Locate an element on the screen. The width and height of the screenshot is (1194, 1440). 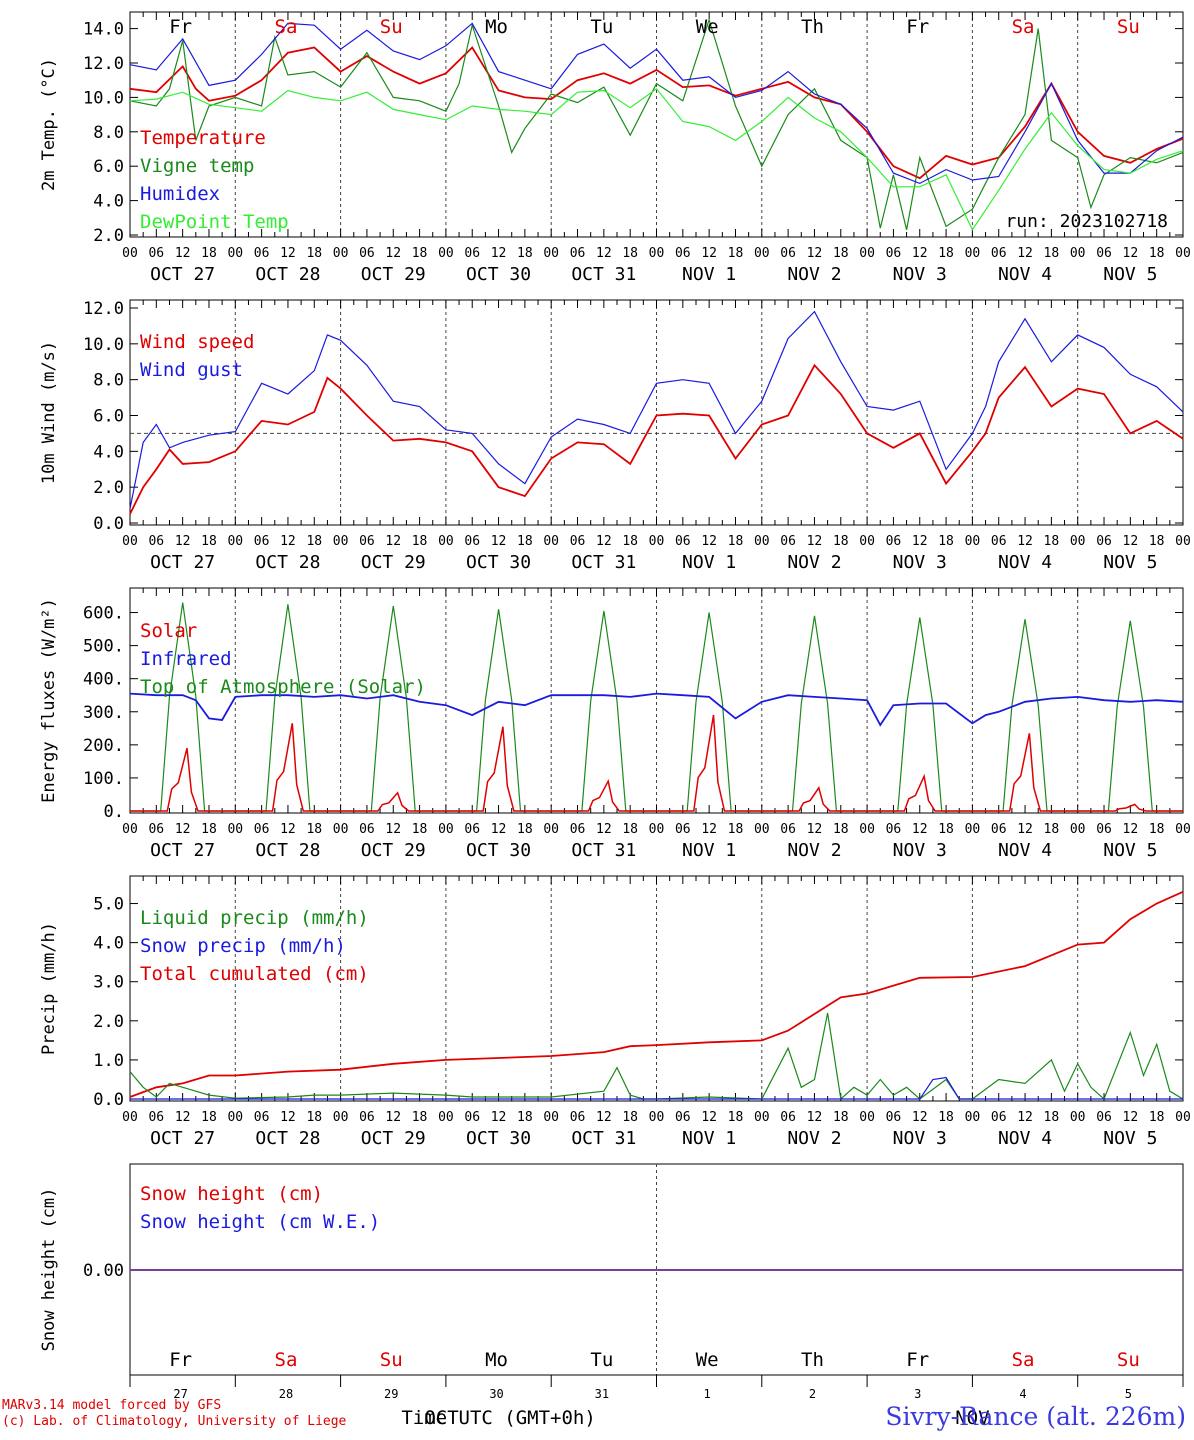
y-axis-label-4: Precip (mm/h) is located at coordinates (49, 988).